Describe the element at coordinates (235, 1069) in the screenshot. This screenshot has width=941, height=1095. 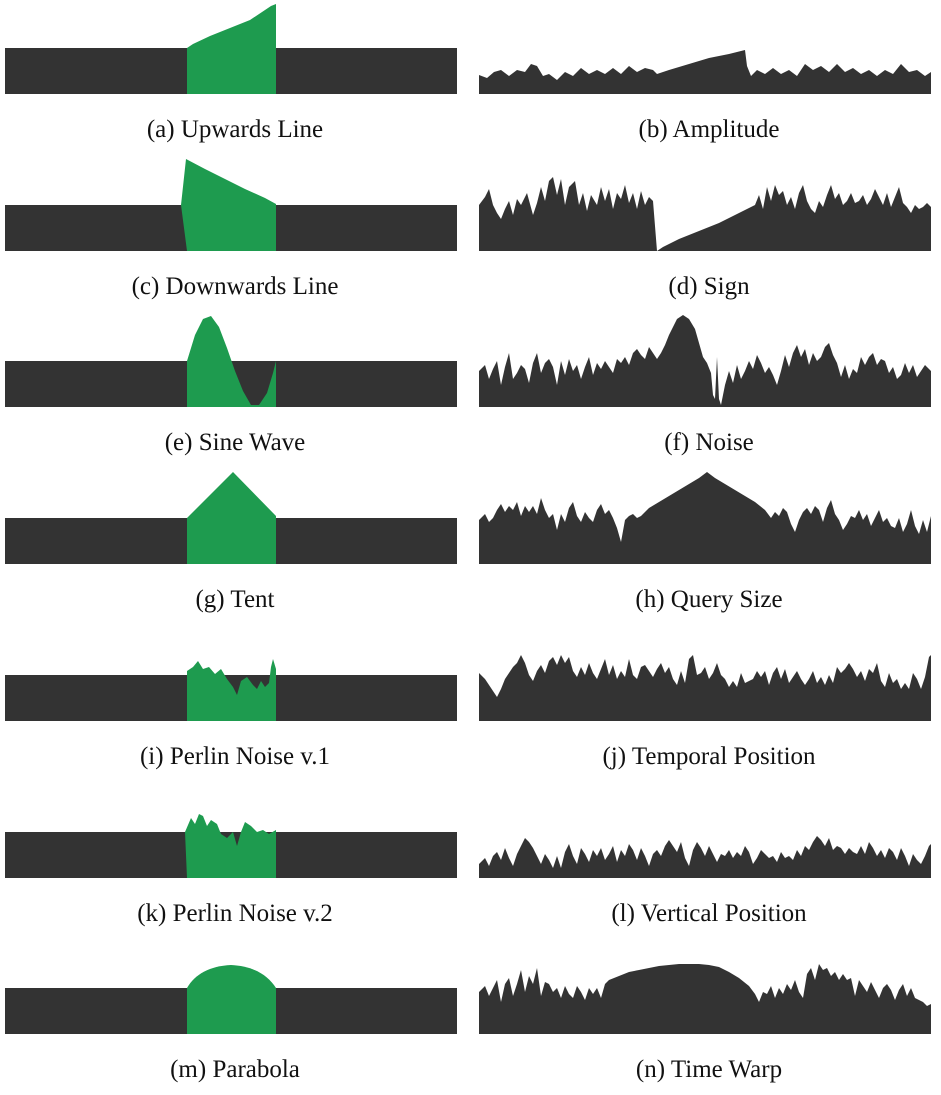
I see `caption-parabola: (m) Parabola` at that location.